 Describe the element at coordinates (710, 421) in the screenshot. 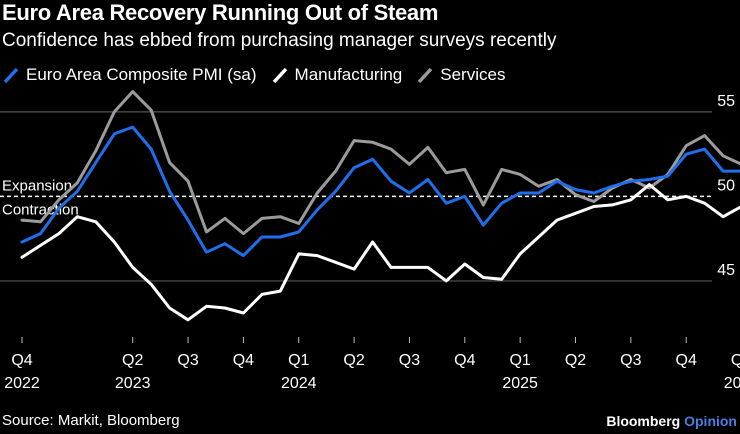

I see `brand-opinion: Opinion` at that location.